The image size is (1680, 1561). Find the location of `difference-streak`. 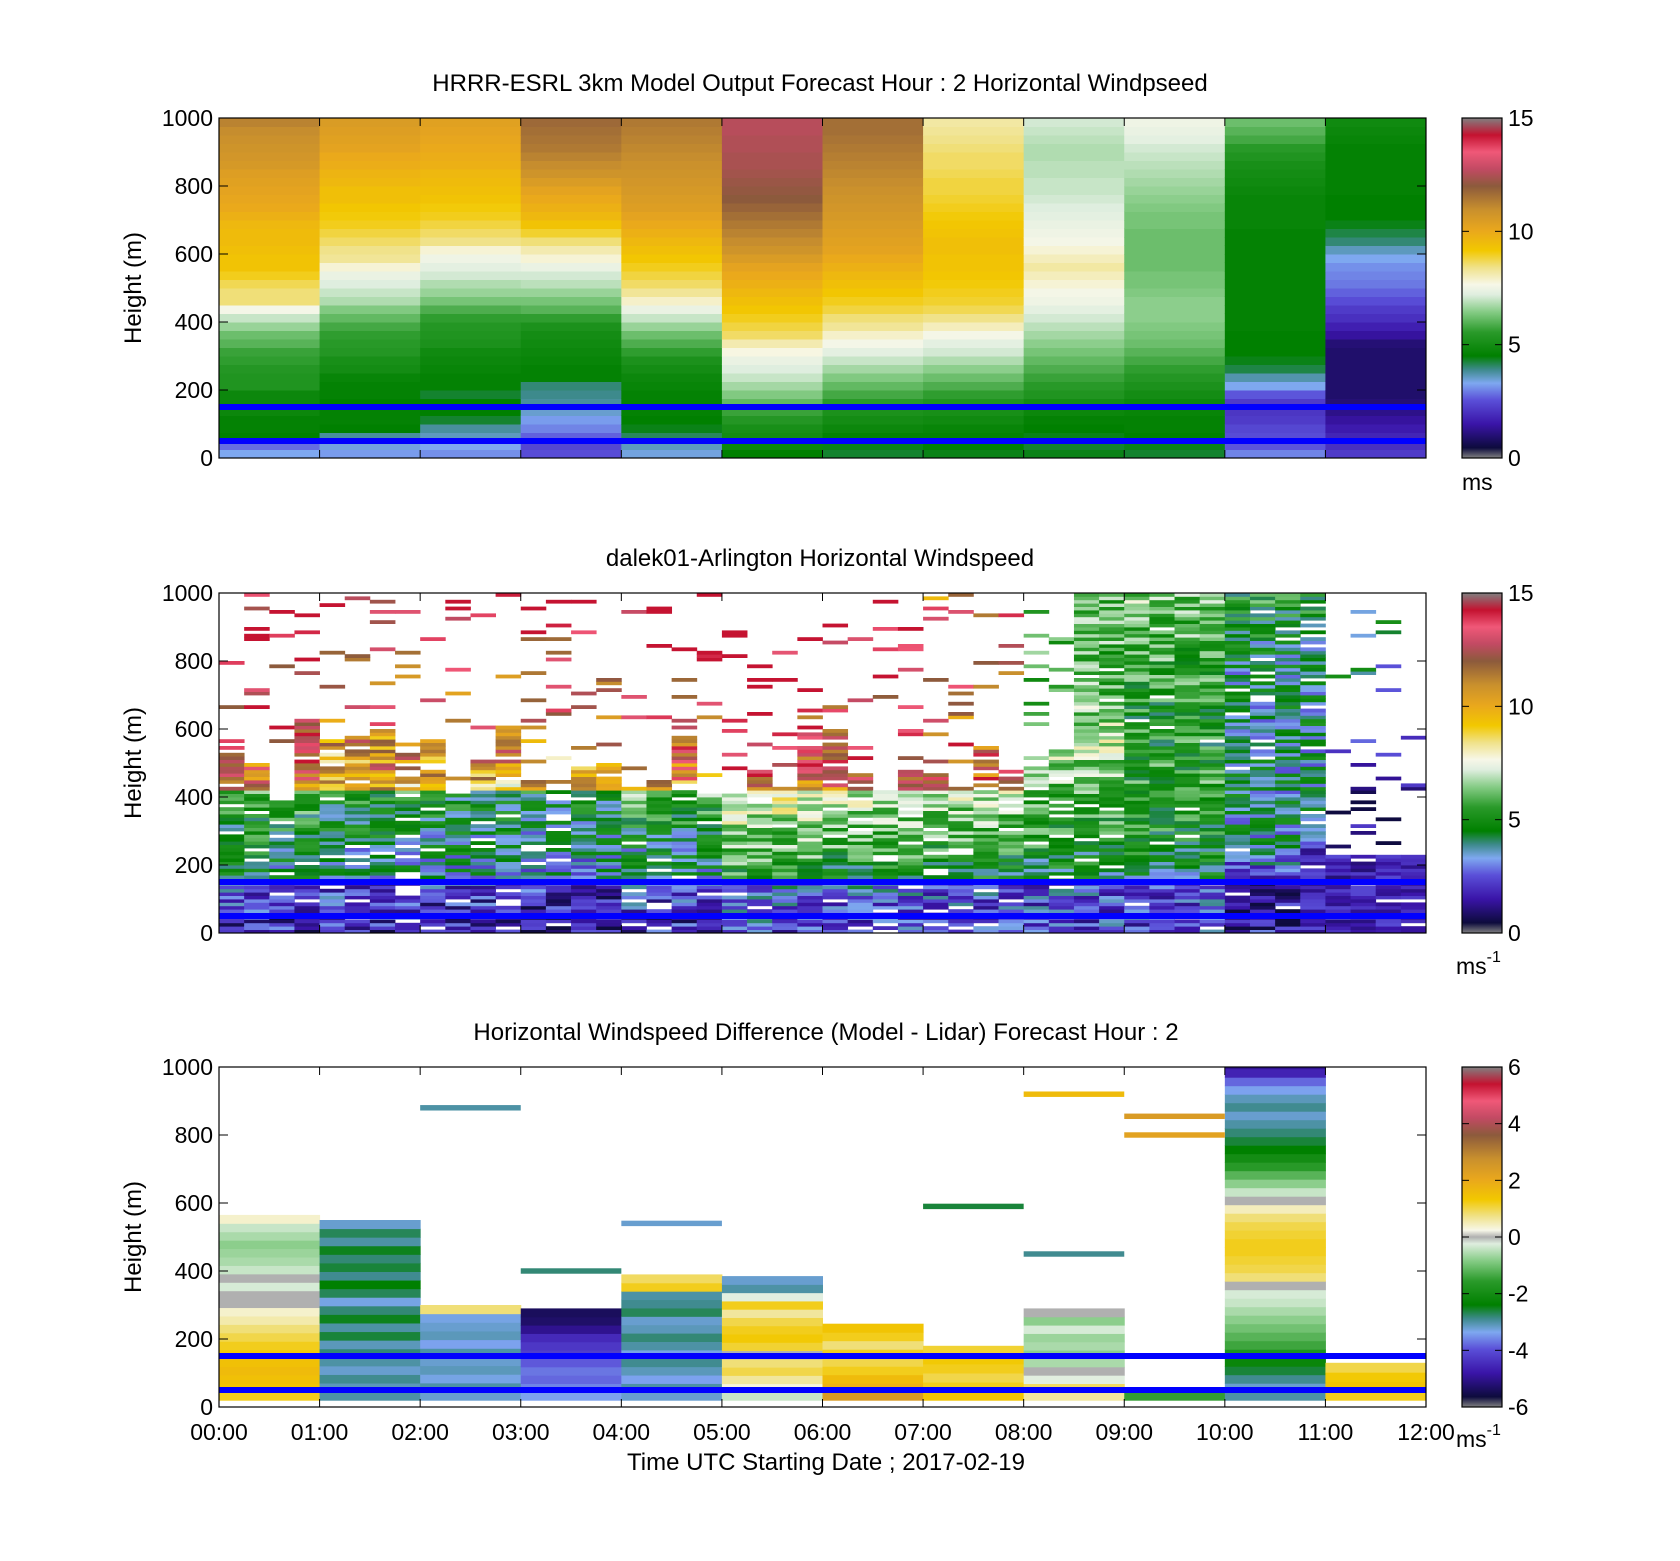

difference-streak is located at coordinates (671, 1223).